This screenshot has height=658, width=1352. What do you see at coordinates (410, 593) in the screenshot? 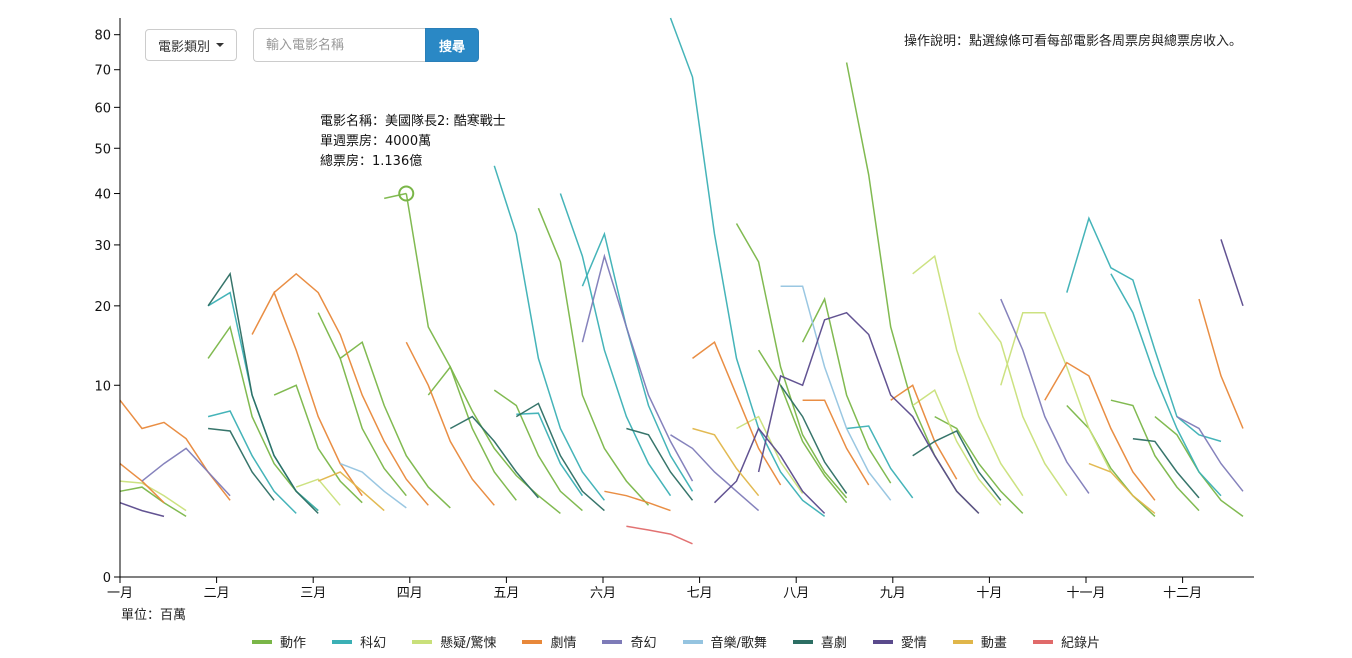
I see `x-tick-label: 四月` at bounding box center [410, 593].